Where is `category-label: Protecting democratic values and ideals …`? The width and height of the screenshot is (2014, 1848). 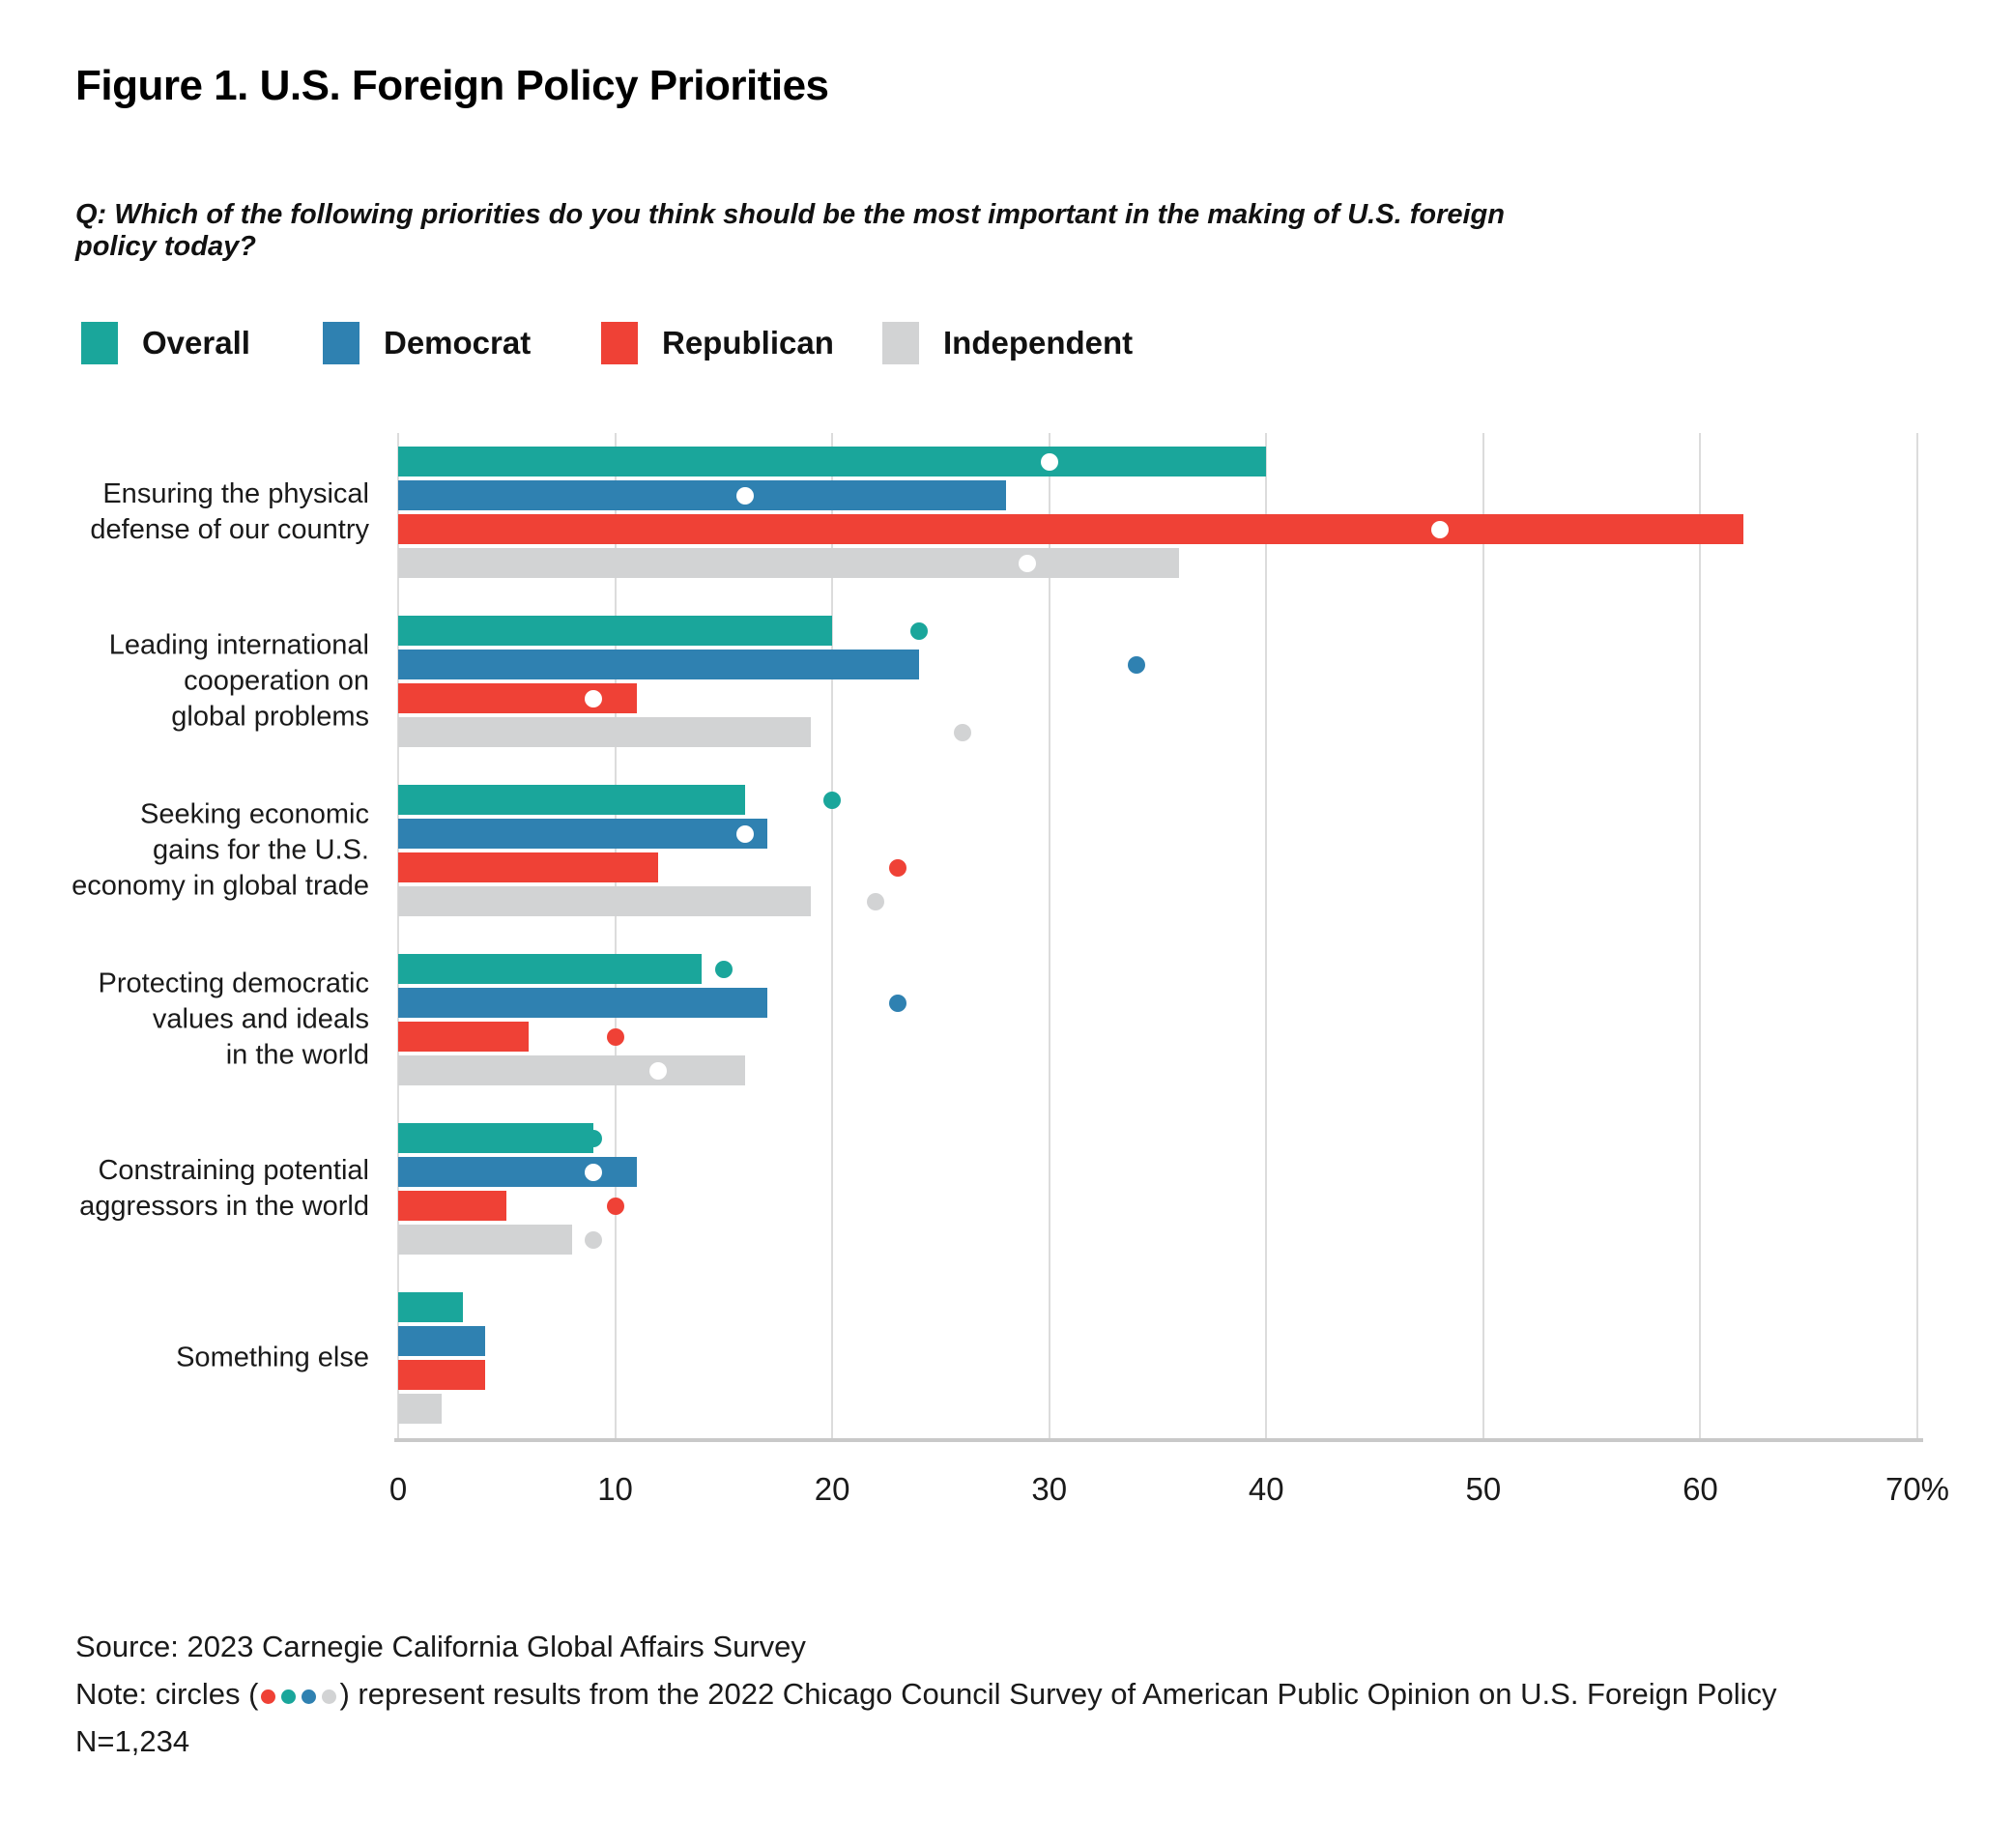
category-label: Protecting democratic values and ideals … is located at coordinates (233, 1019).